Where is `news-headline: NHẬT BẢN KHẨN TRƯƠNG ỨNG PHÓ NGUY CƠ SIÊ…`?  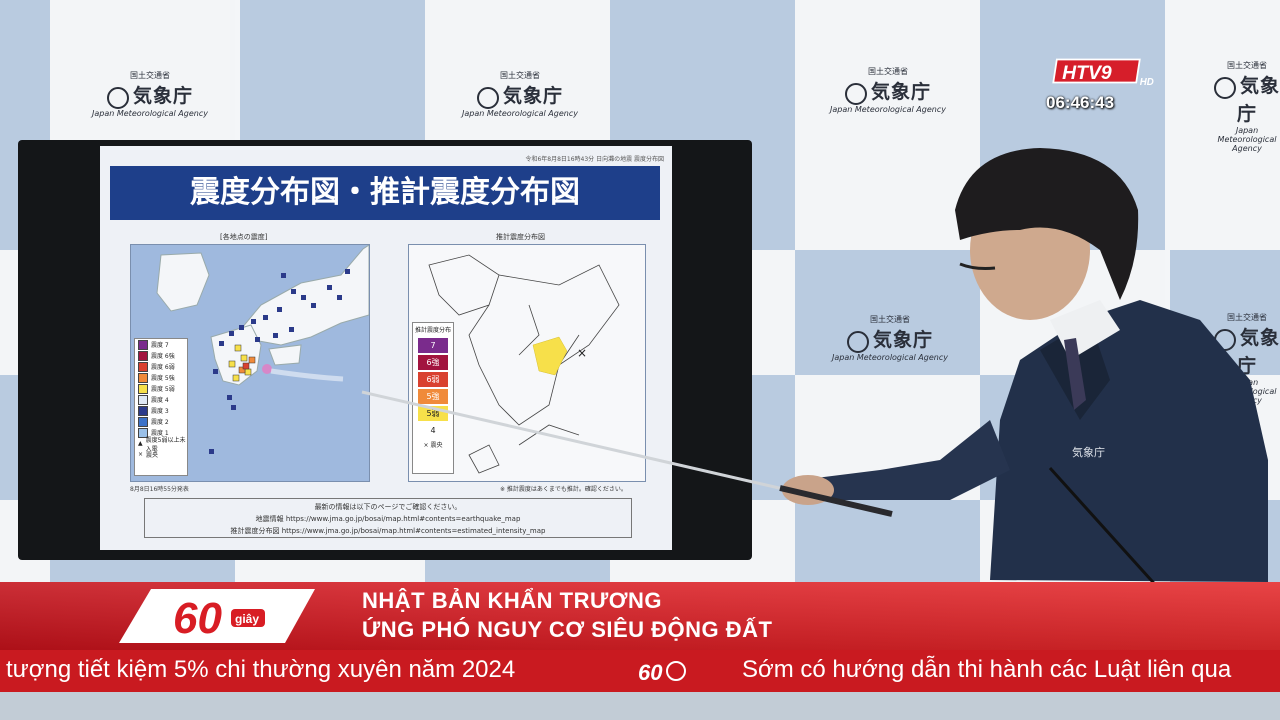
news-headline: NHẬT BẢN KHẨN TRƯƠNG ỨNG PHÓ NGUY CƠ SIÊ… is located at coordinates (567, 615).